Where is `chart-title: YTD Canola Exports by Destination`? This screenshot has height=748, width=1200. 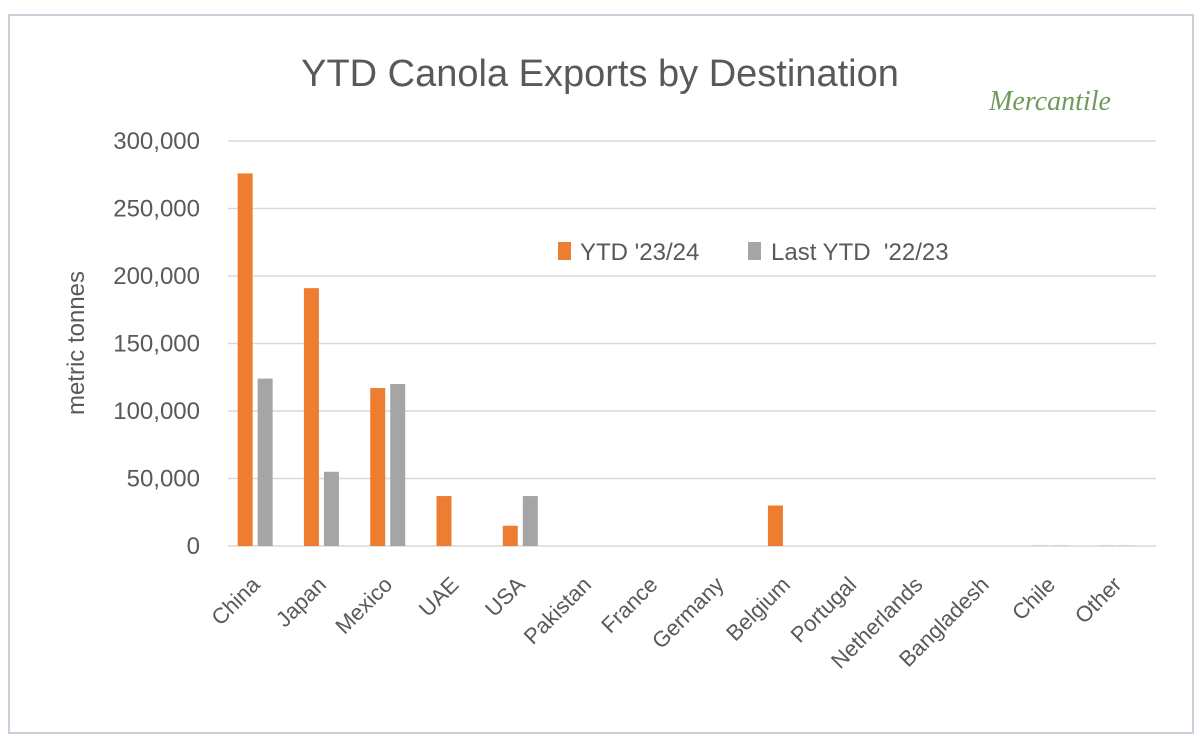 chart-title: YTD Canola Exports by Destination is located at coordinates (600, 74).